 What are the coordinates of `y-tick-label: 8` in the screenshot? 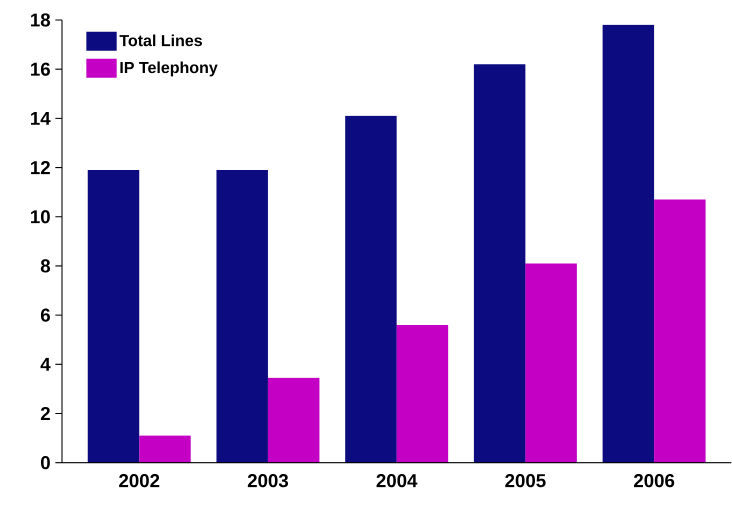 It's located at (45, 266).